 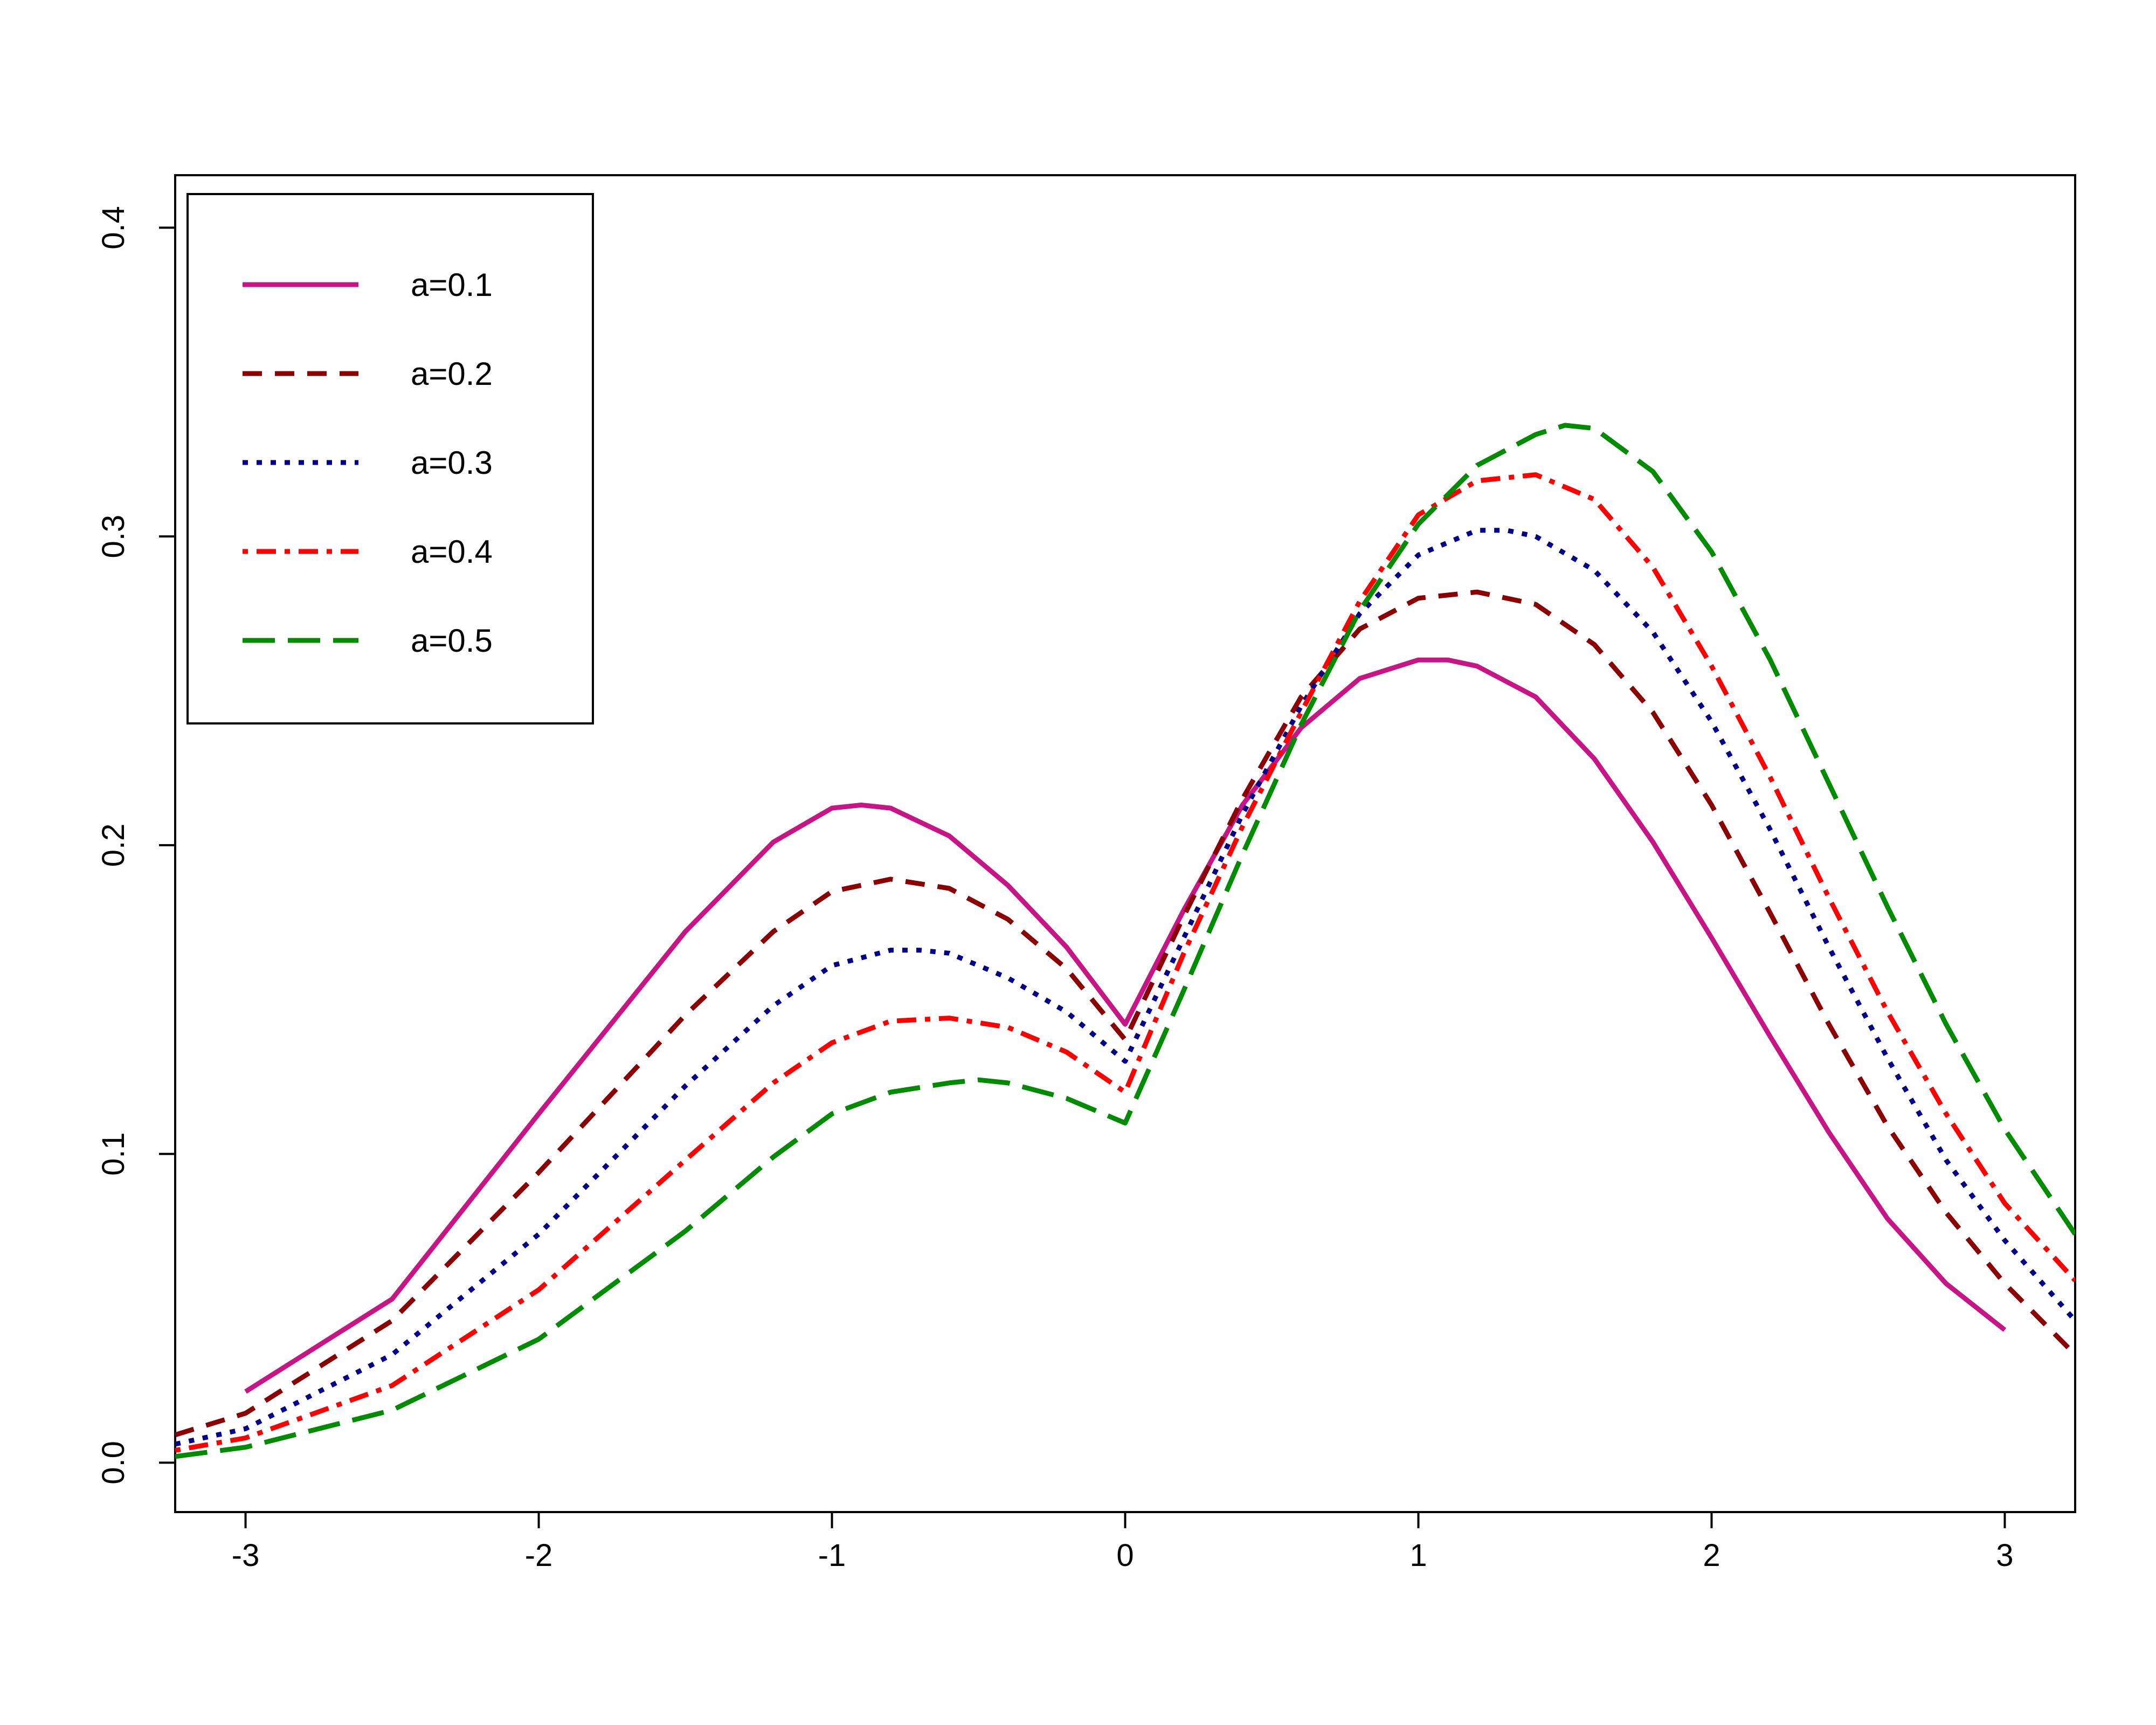 I want to click on y-tick-label: 0.1, so click(x=114, y=1154).